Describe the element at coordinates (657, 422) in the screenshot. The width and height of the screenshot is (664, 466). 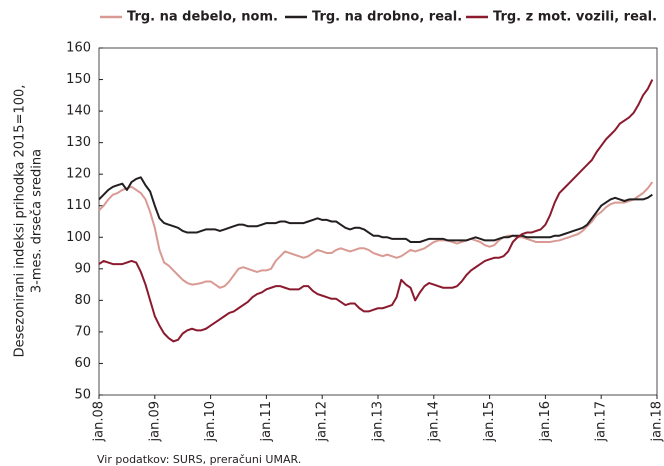
I see `x-tick-label: jan.18` at that location.